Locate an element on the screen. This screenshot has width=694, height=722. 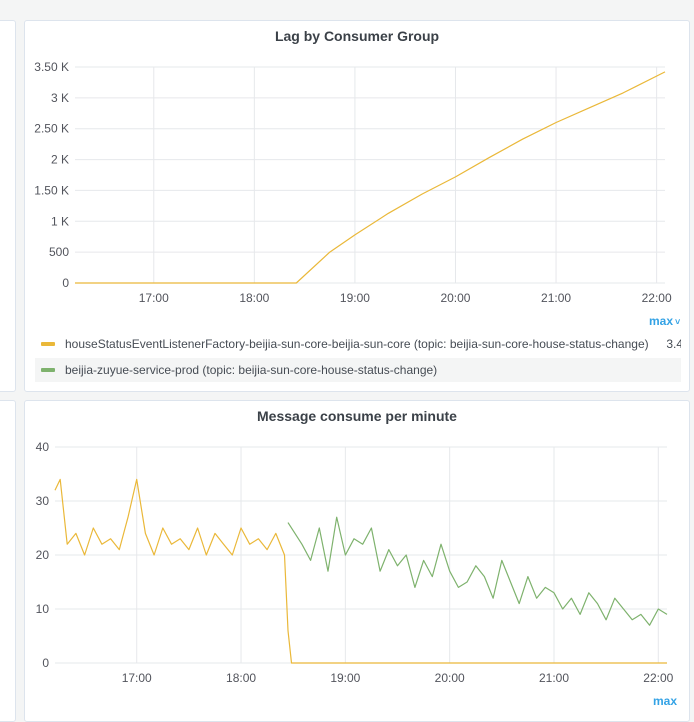
y-tick-label: 1 K is located at coordinates (60, 221).